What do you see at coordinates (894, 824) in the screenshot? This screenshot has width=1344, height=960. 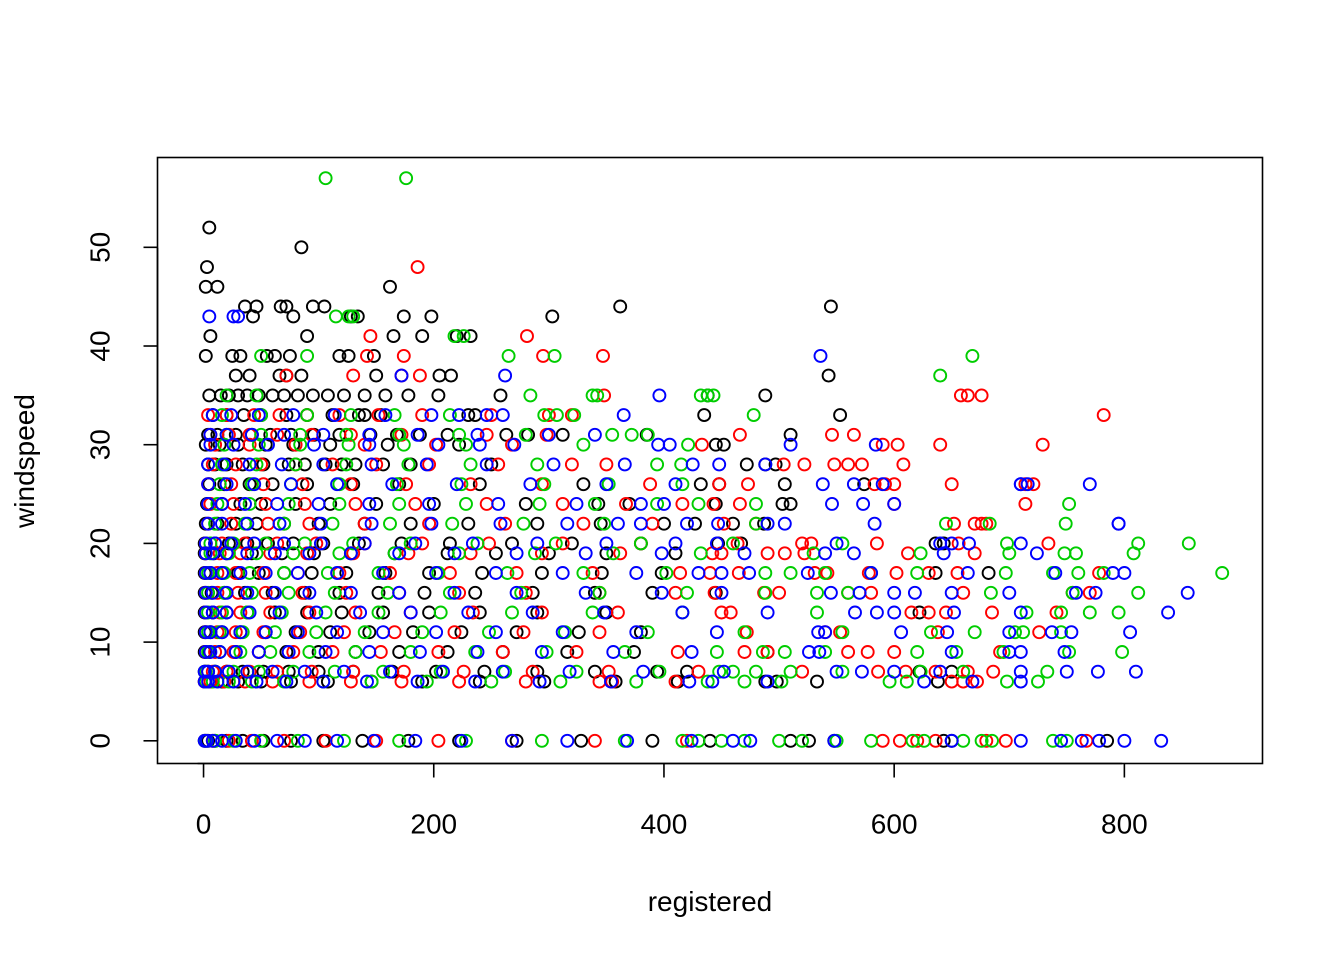 I see `x-tick-label: 600` at bounding box center [894, 824].